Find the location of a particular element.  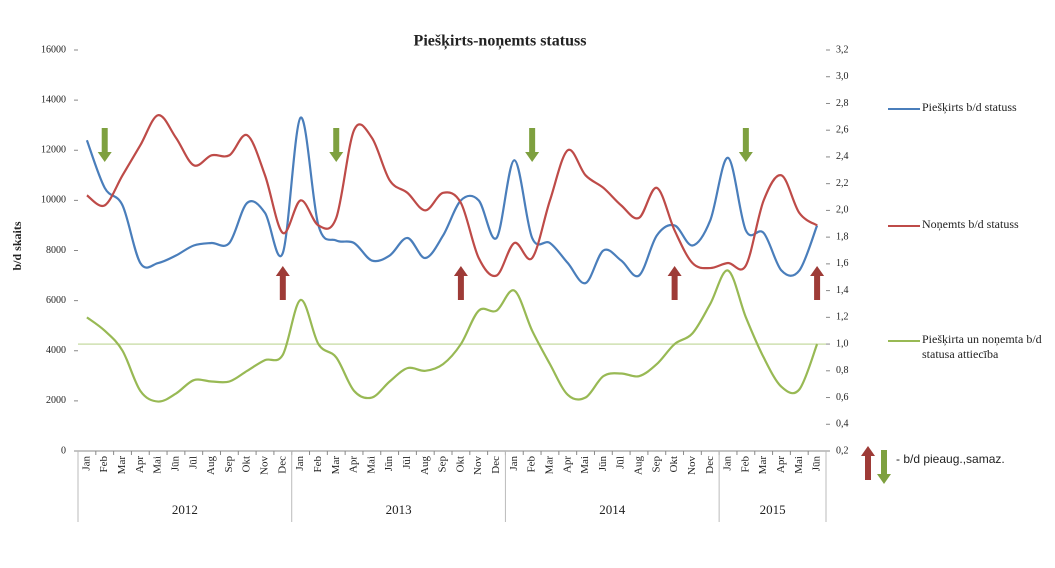

y-tick-label: 14000 is located at coordinates (53, 99).